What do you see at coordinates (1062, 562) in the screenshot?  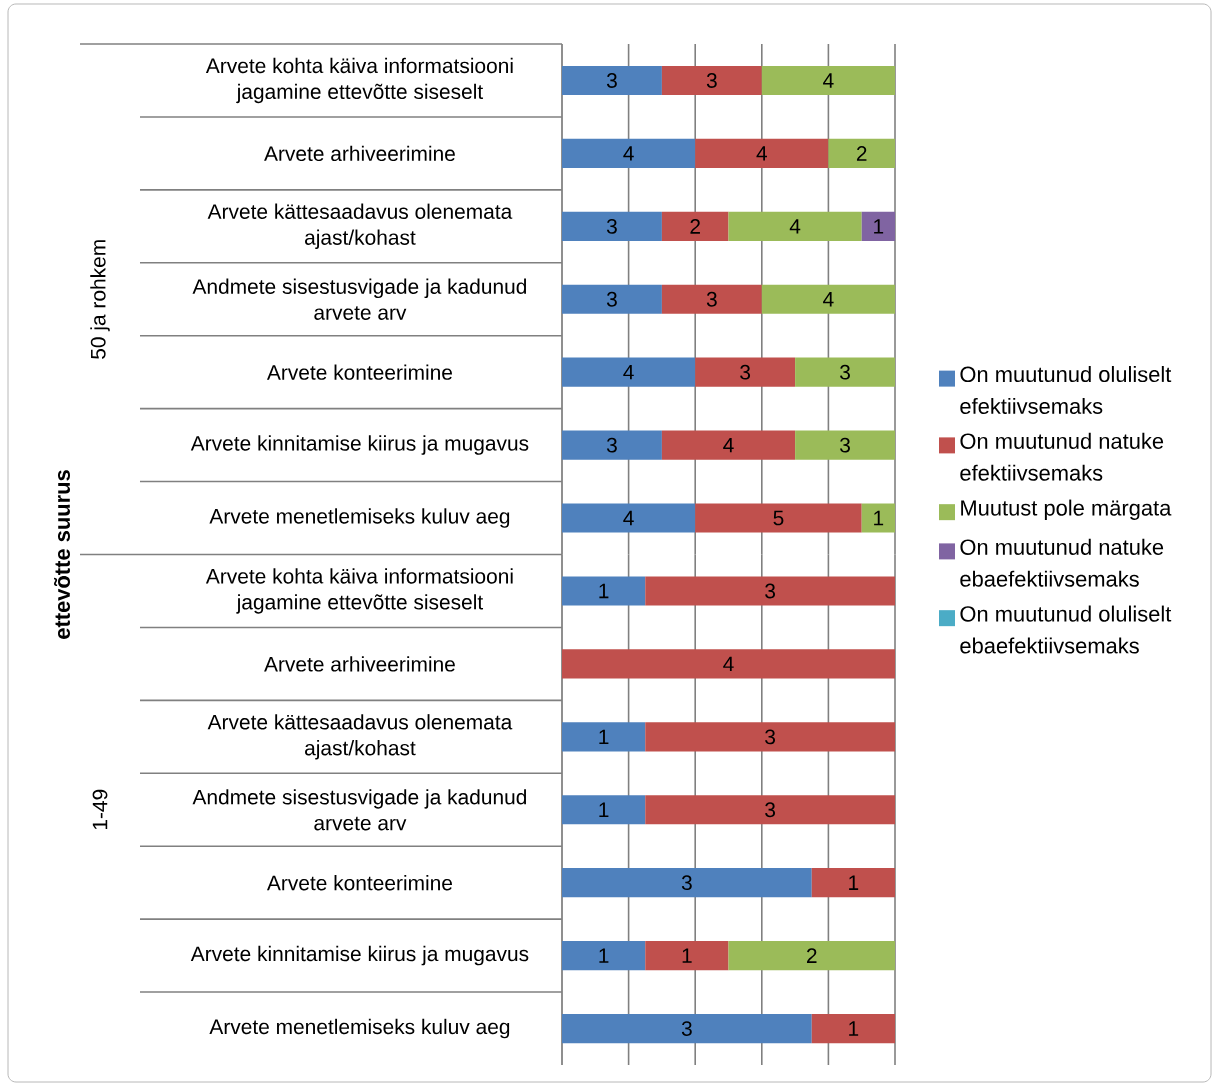 I see `legend-label: On muutunud natuke ebaefektiivsemaks` at bounding box center [1062, 562].